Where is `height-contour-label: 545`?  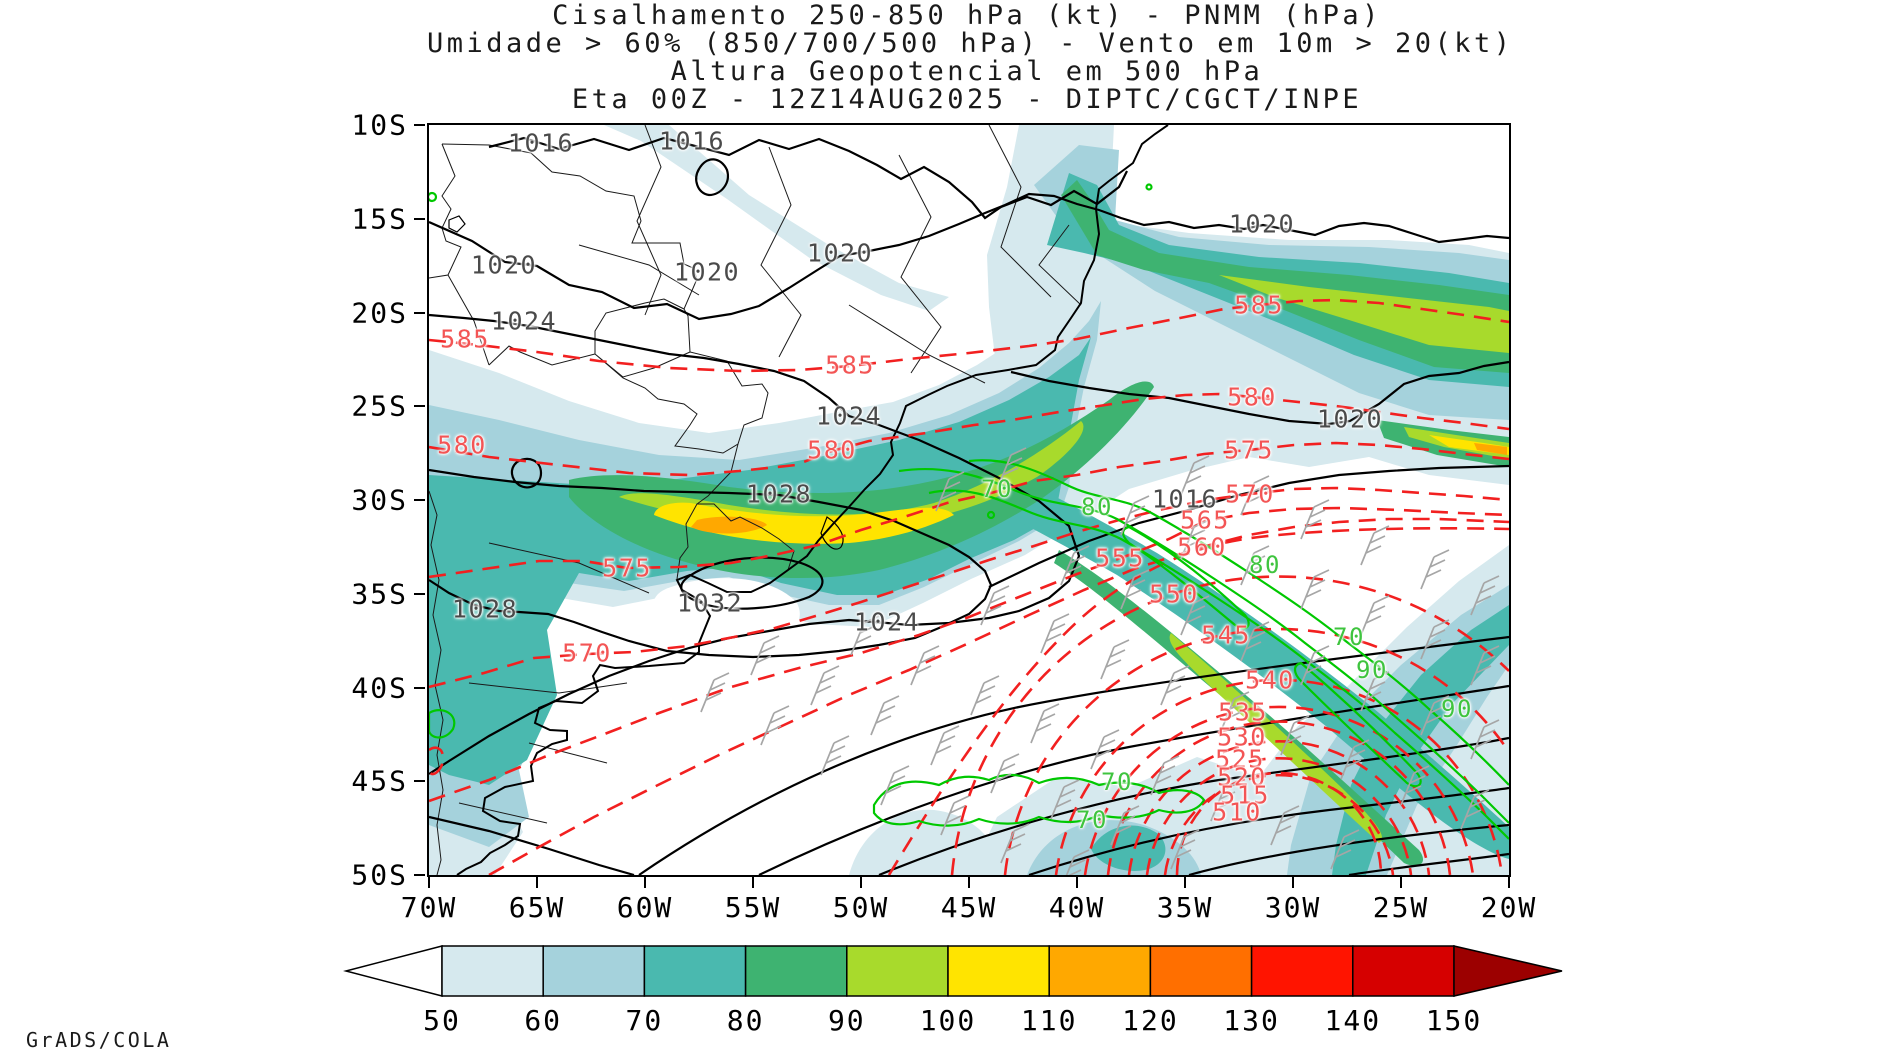 height-contour-label: 545 is located at coordinates (1226, 635).